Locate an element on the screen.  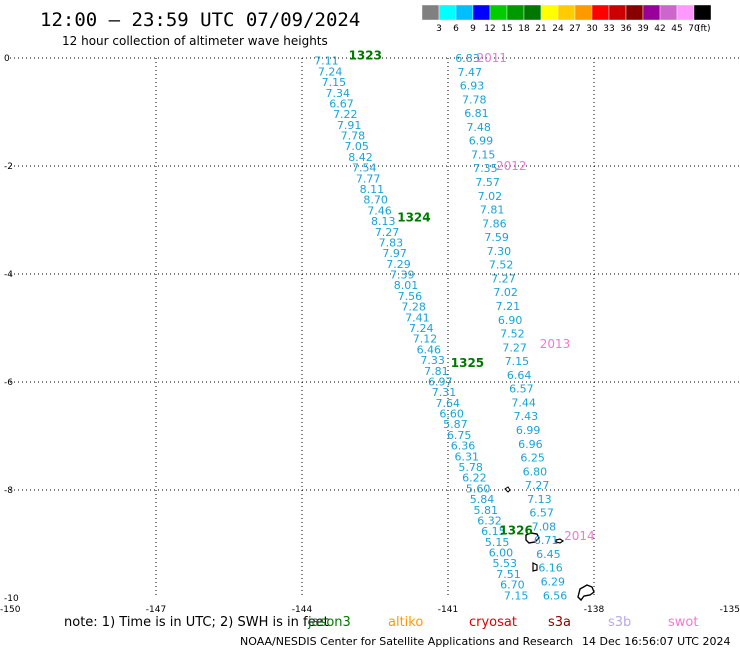
wave-height-label: 7.41 is located at coordinates (417, 317).